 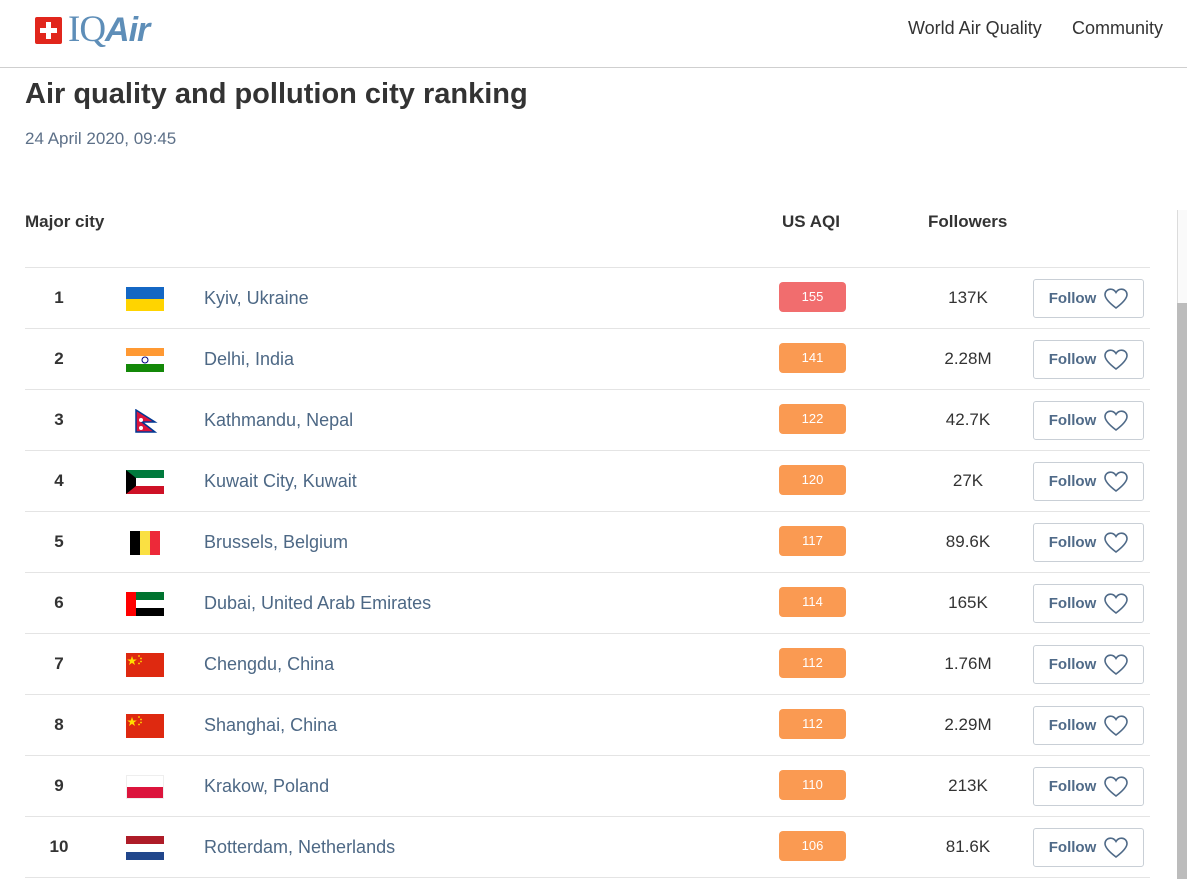 I want to click on page-title: Air quality and pollution city ranking, so click(x=276, y=94).